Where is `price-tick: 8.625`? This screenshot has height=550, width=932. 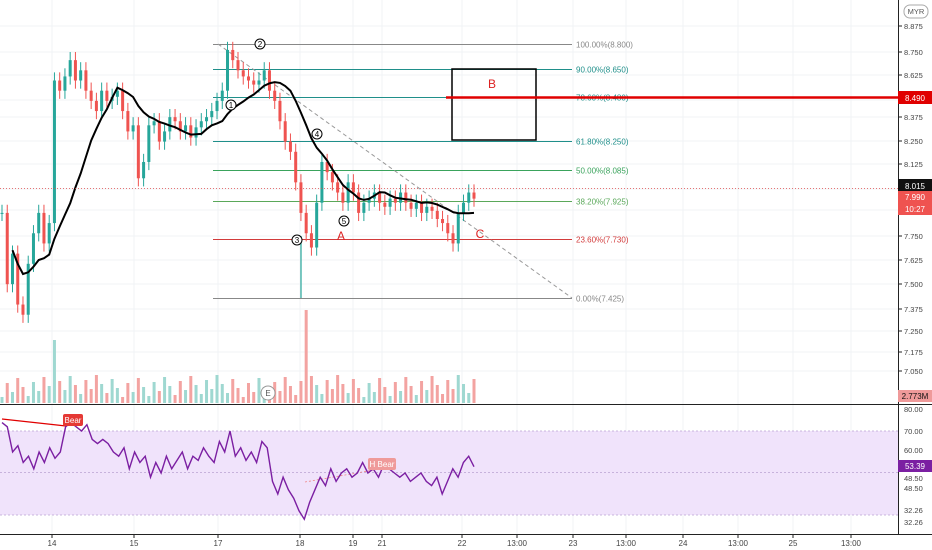
price-tick: 8.625 is located at coordinates (913, 75).